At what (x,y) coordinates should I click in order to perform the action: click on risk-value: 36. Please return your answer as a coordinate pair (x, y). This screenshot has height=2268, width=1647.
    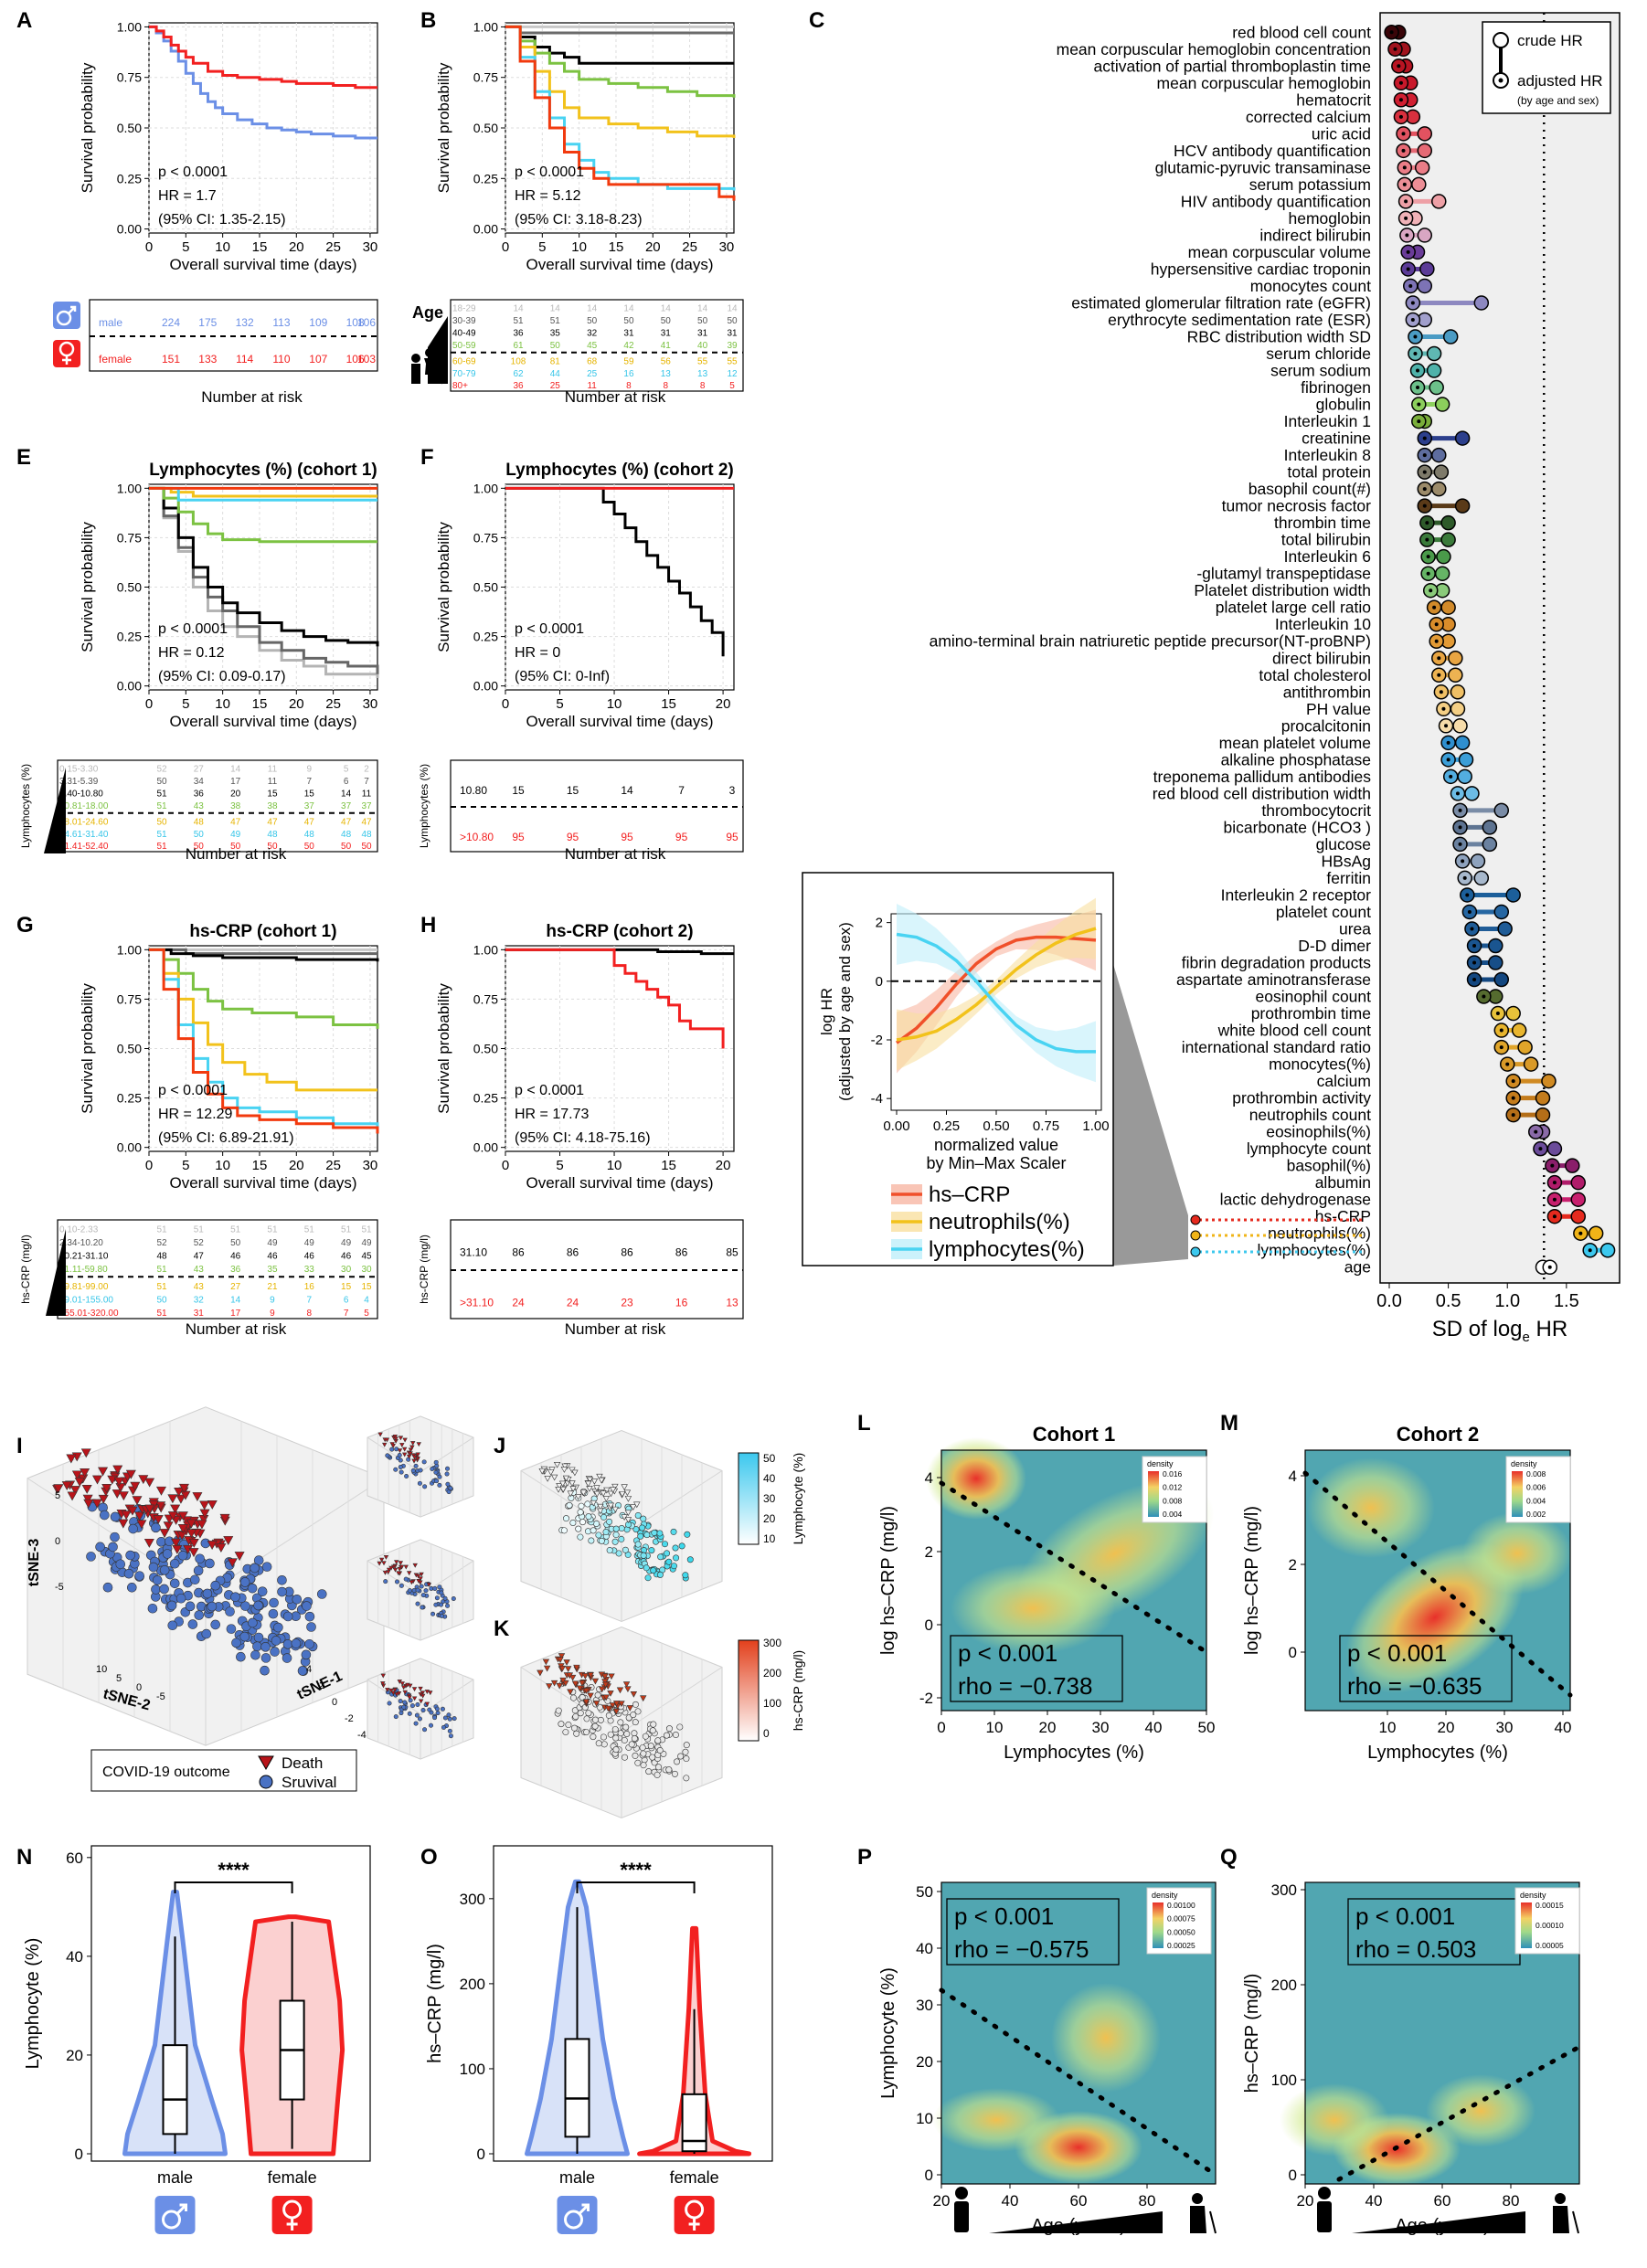
    Looking at the image, I should click on (518, 386).